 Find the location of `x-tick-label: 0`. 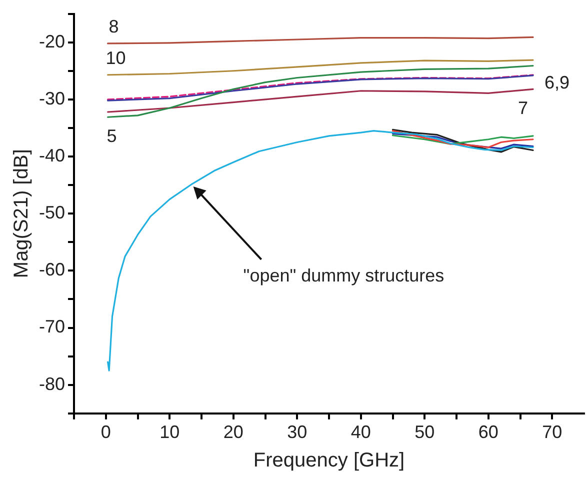

x-tick-label: 0 is located at coordinates (105, 432).